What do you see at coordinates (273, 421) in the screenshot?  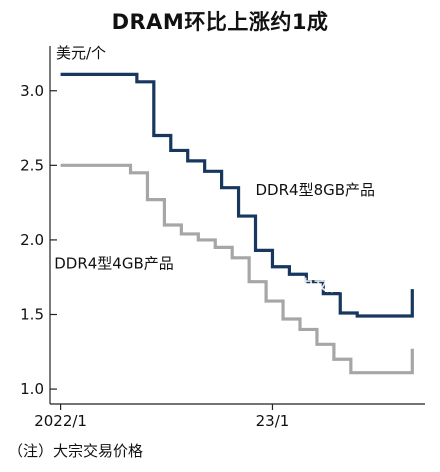 I see `x-tick-label: 23/1` at bounding box center [273, 421].